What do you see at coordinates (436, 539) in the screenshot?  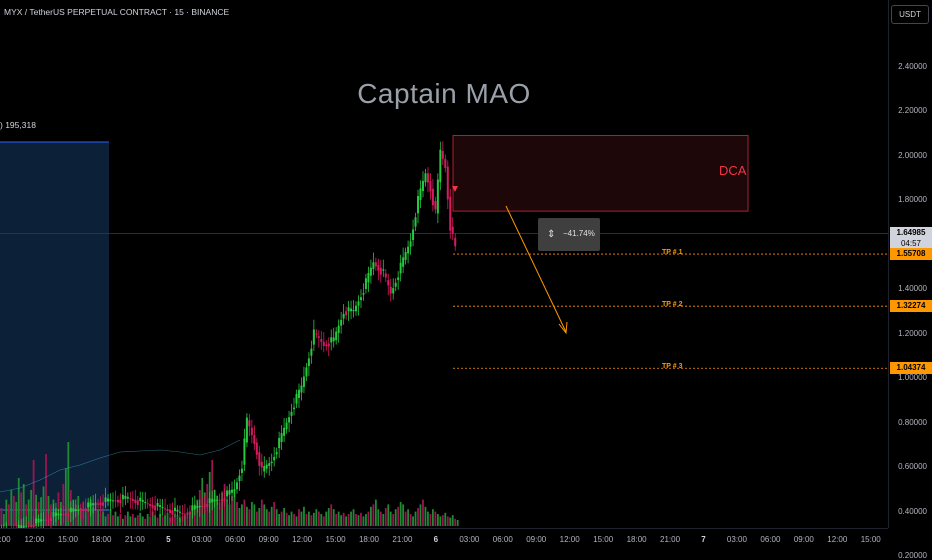 I see `time-axis-label: 6` at bounding box center [436, 539].